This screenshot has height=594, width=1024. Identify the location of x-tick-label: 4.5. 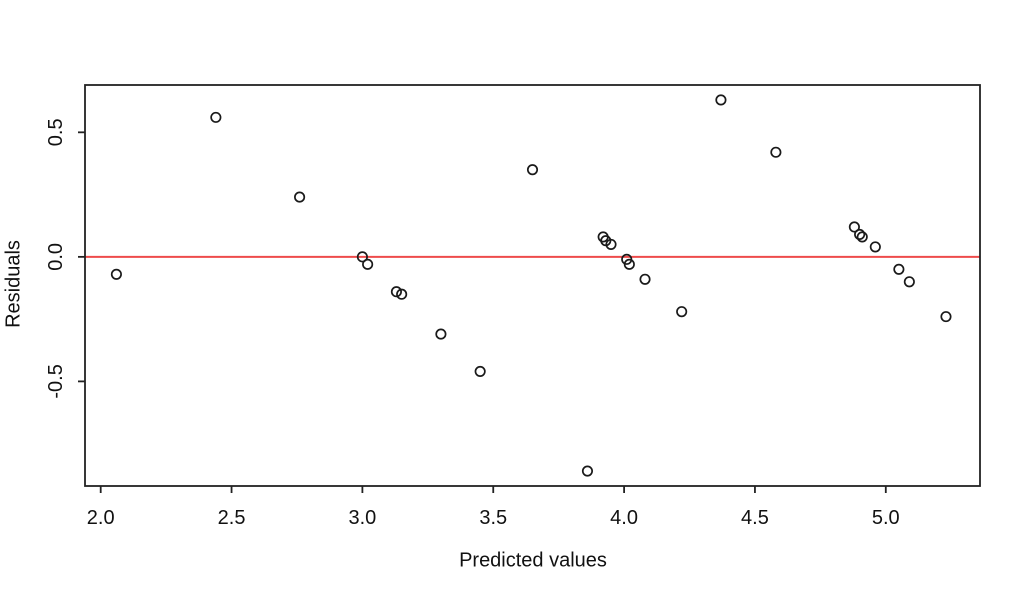
(755, 518).